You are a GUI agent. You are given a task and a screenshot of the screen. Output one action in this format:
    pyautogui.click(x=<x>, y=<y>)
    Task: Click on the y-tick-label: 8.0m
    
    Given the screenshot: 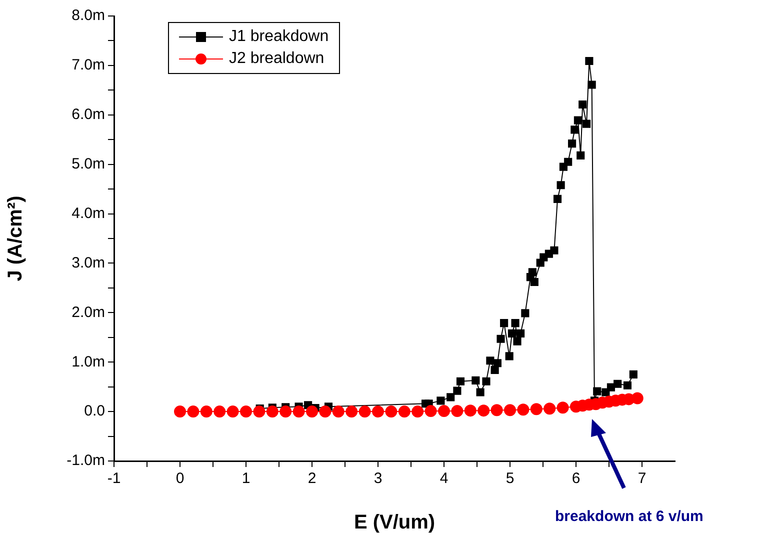 What is the action you would take?
    pyautogui.click(x=88, y=15)
    